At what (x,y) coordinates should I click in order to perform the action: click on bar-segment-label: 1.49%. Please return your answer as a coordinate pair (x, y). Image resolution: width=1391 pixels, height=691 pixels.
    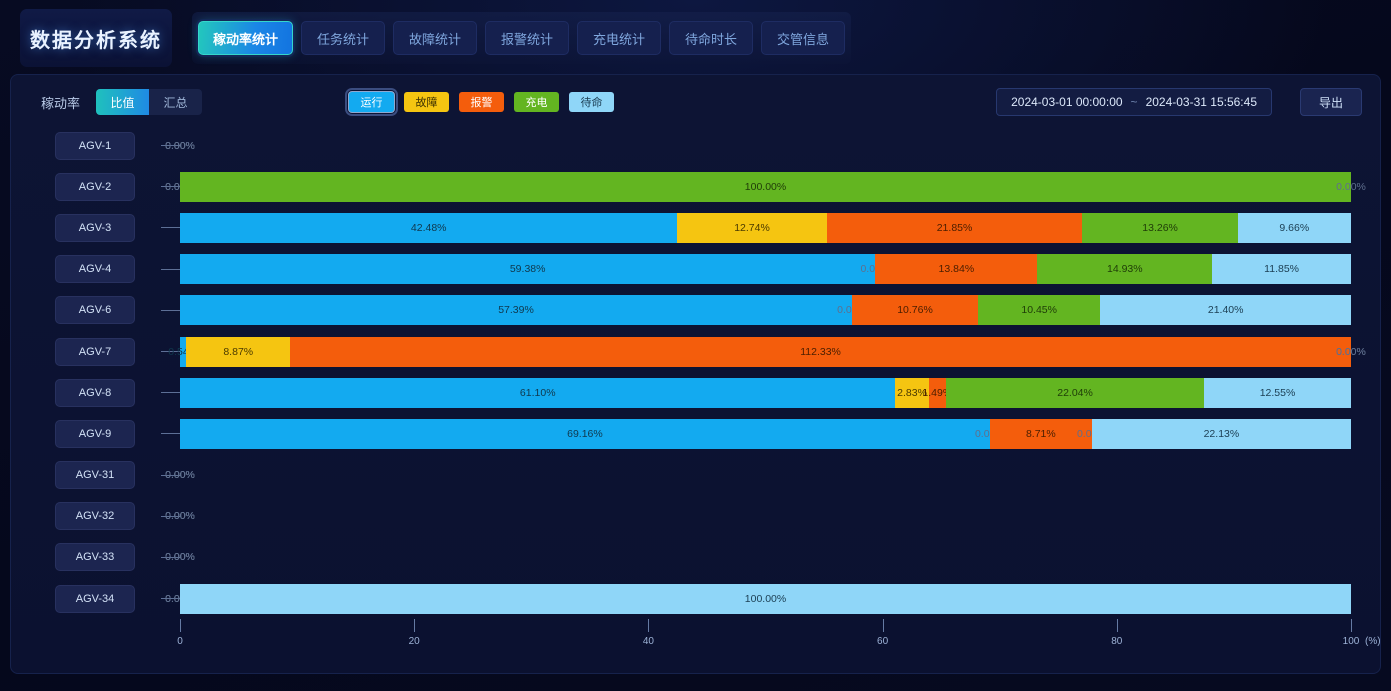
    Looking at the image, I should click on (937, 392).